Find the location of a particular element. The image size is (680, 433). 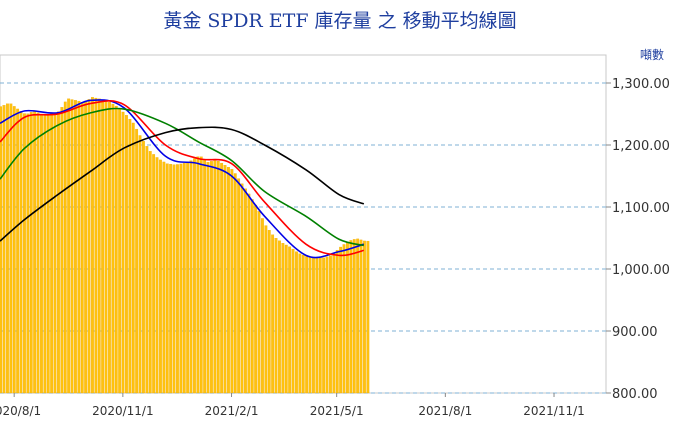

chart-title: 黃金 SPDR ETF 庫存量 之 移動平均線圖 is located at coordinates (340, 21).